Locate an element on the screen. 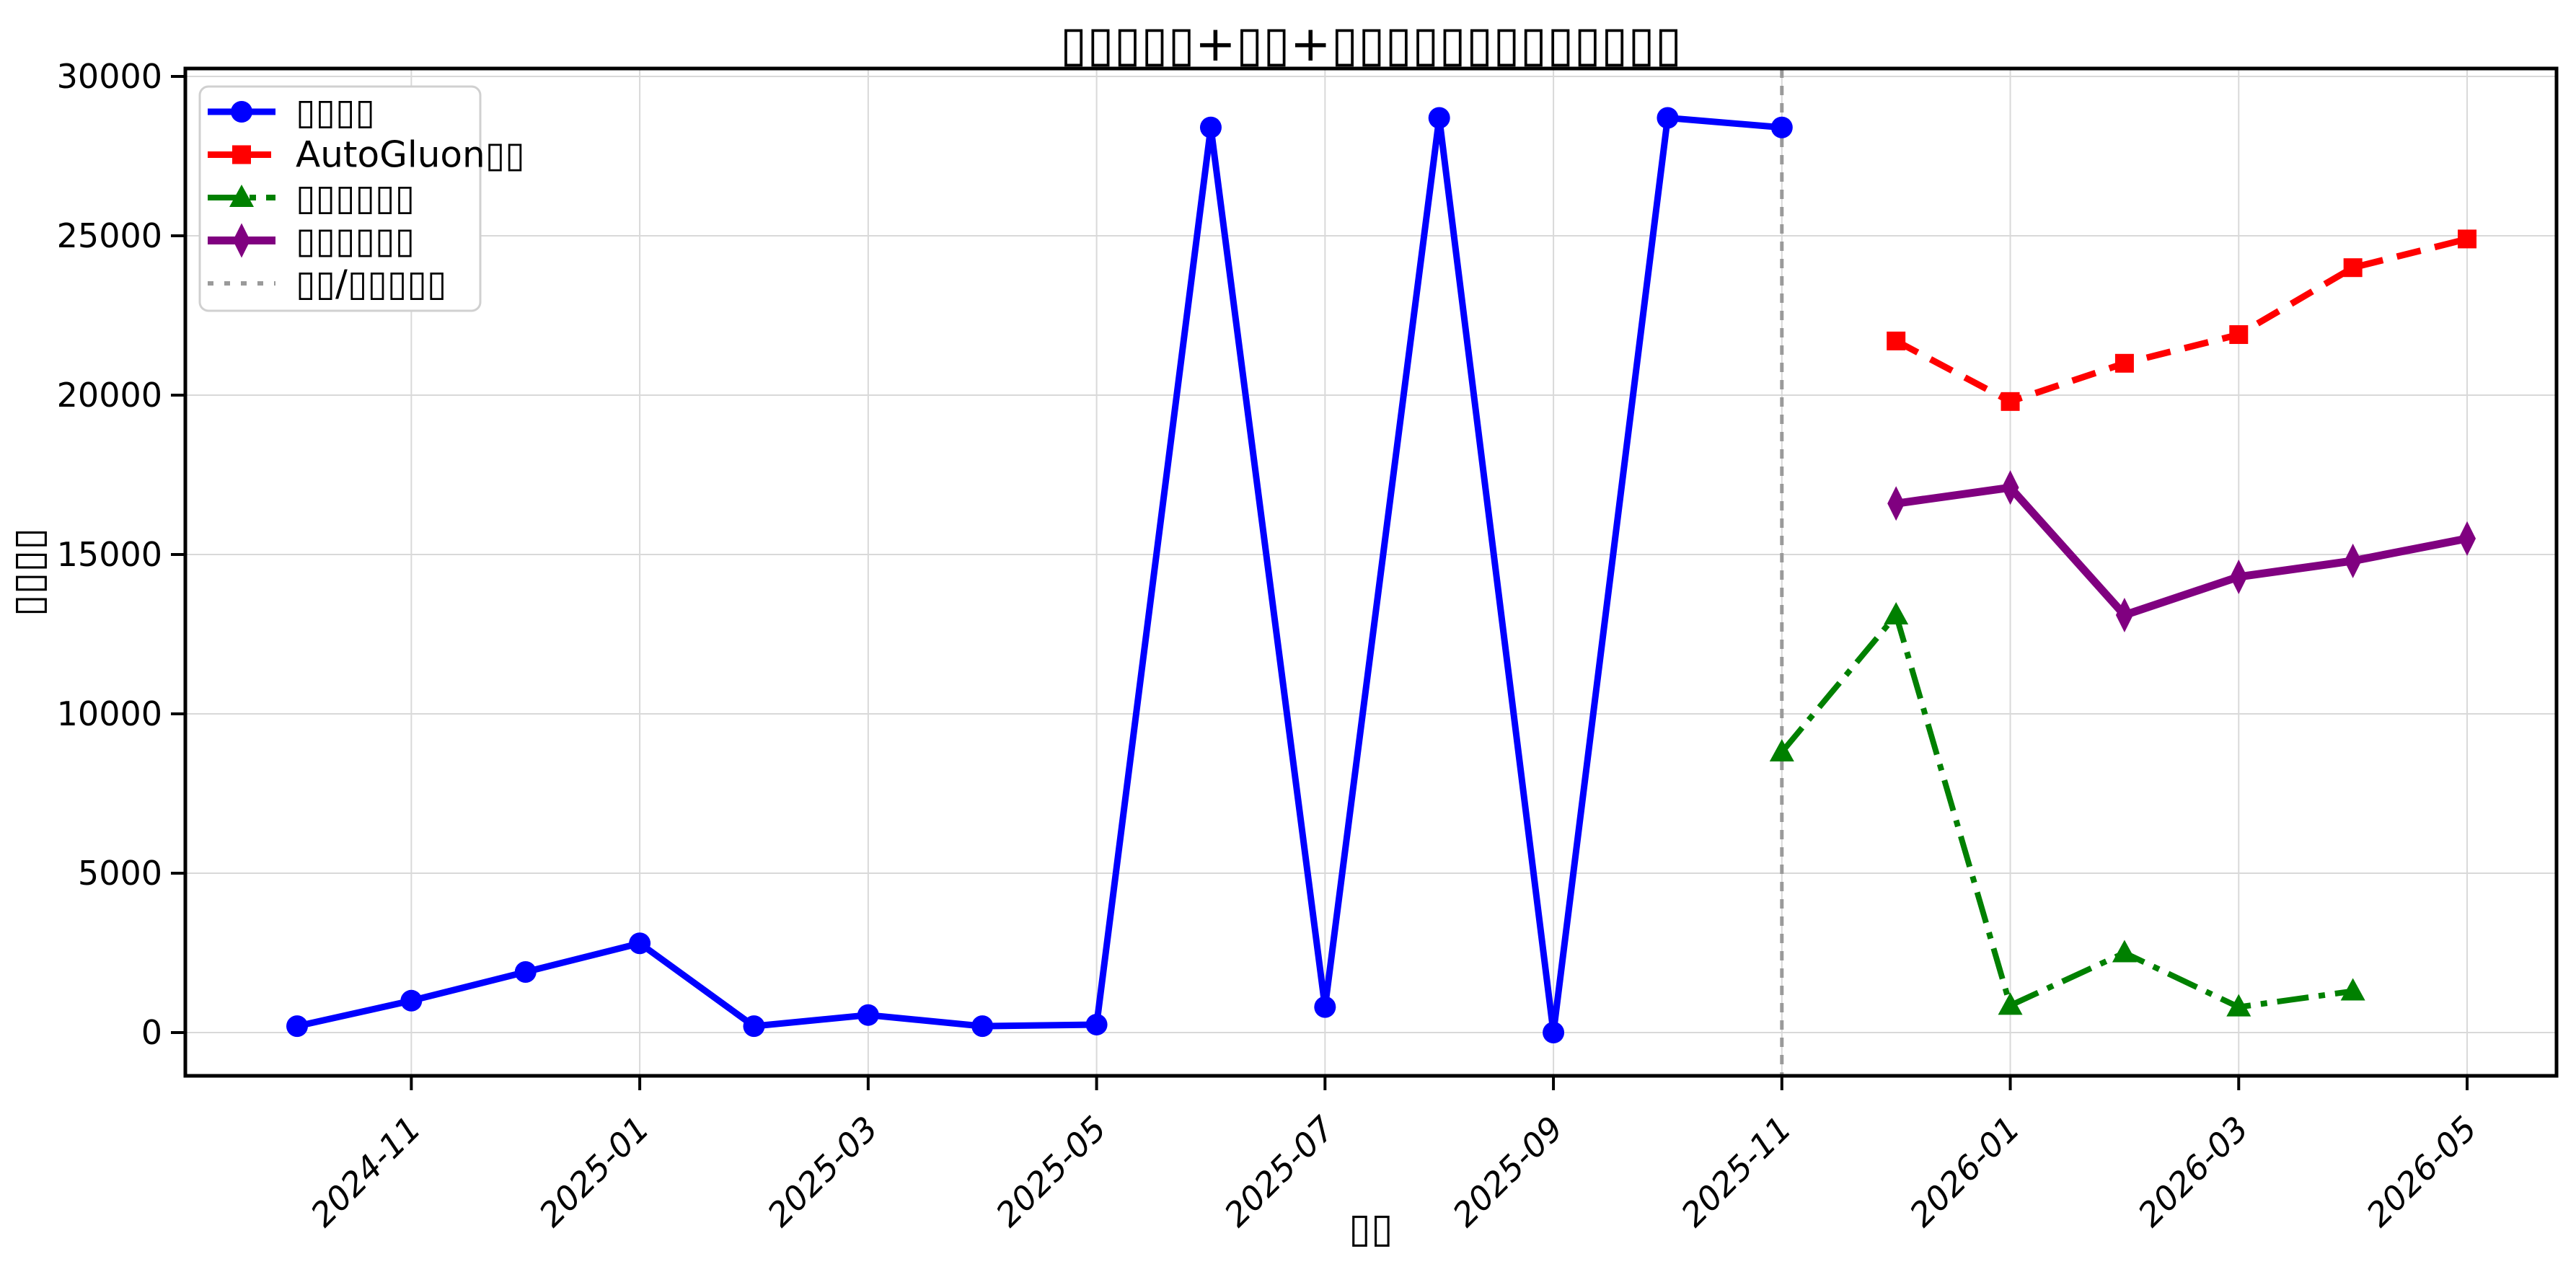 The height and width of the screenshot is (1277, 2576). series-naive-forecast is located at coordinates (2067, 809).